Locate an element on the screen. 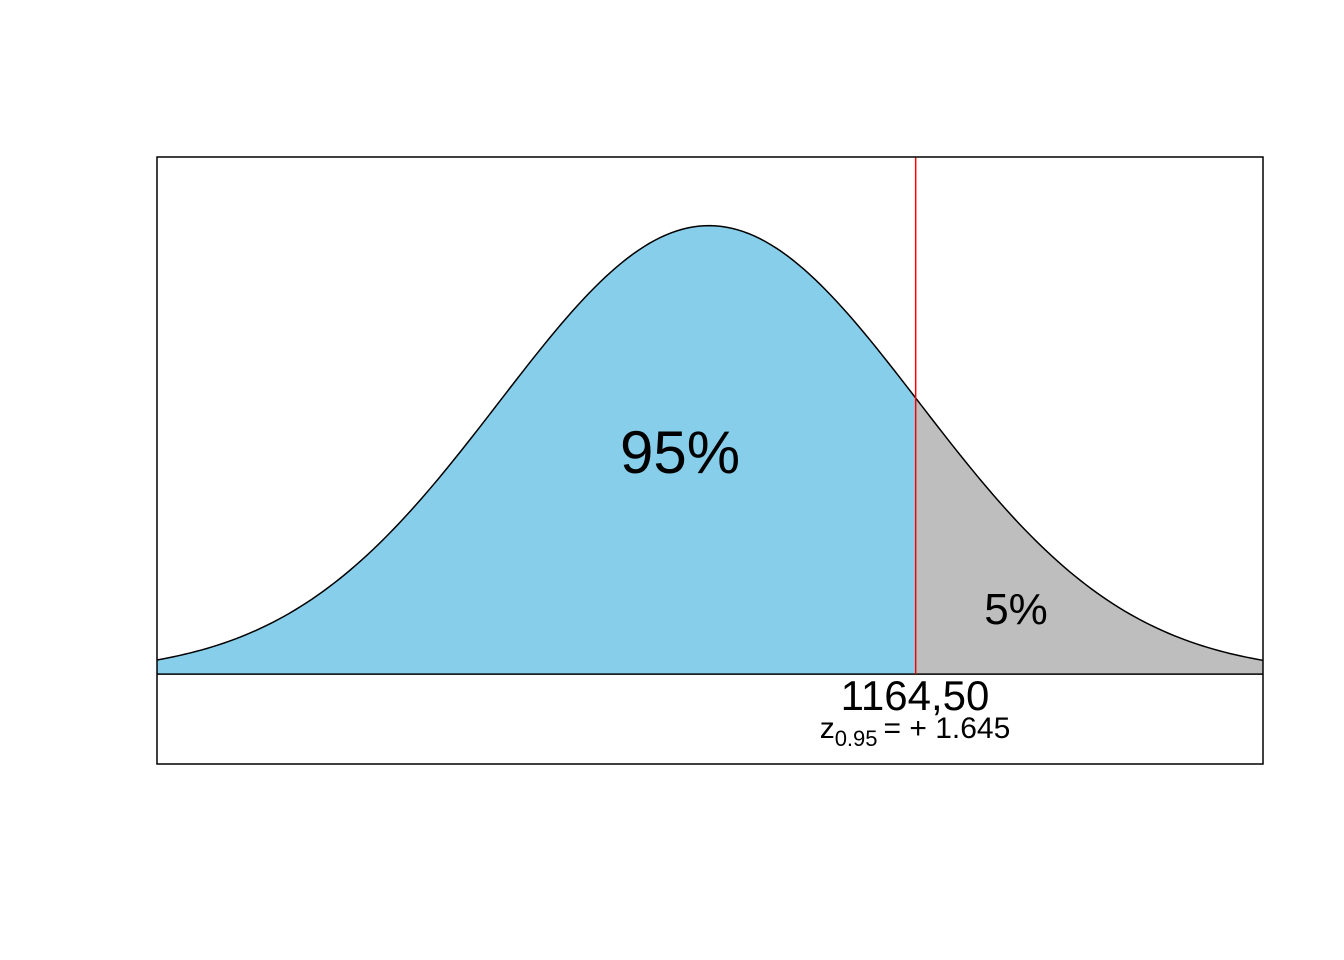  z-label: z0.95 = + 1.645 is located at coordinates (915, 731).